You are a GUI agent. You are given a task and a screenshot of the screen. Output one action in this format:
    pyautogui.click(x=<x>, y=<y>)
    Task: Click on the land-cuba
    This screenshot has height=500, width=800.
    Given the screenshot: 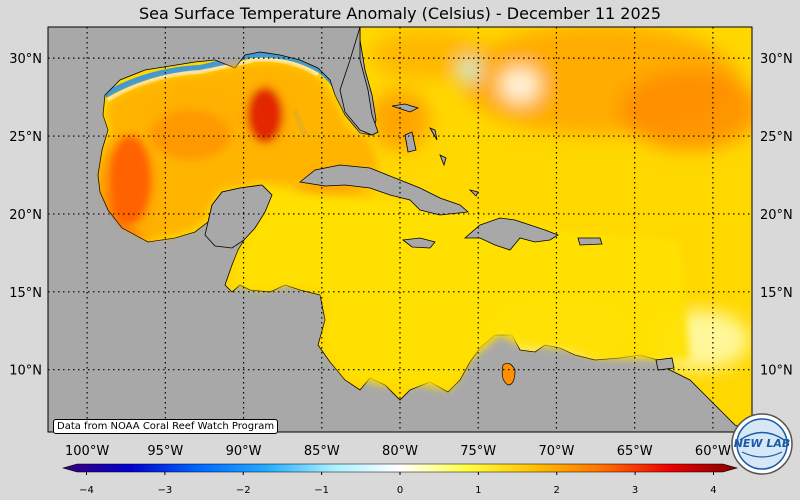 What is the action you would take?
    pyautogui.click(x=384, y=190)
    